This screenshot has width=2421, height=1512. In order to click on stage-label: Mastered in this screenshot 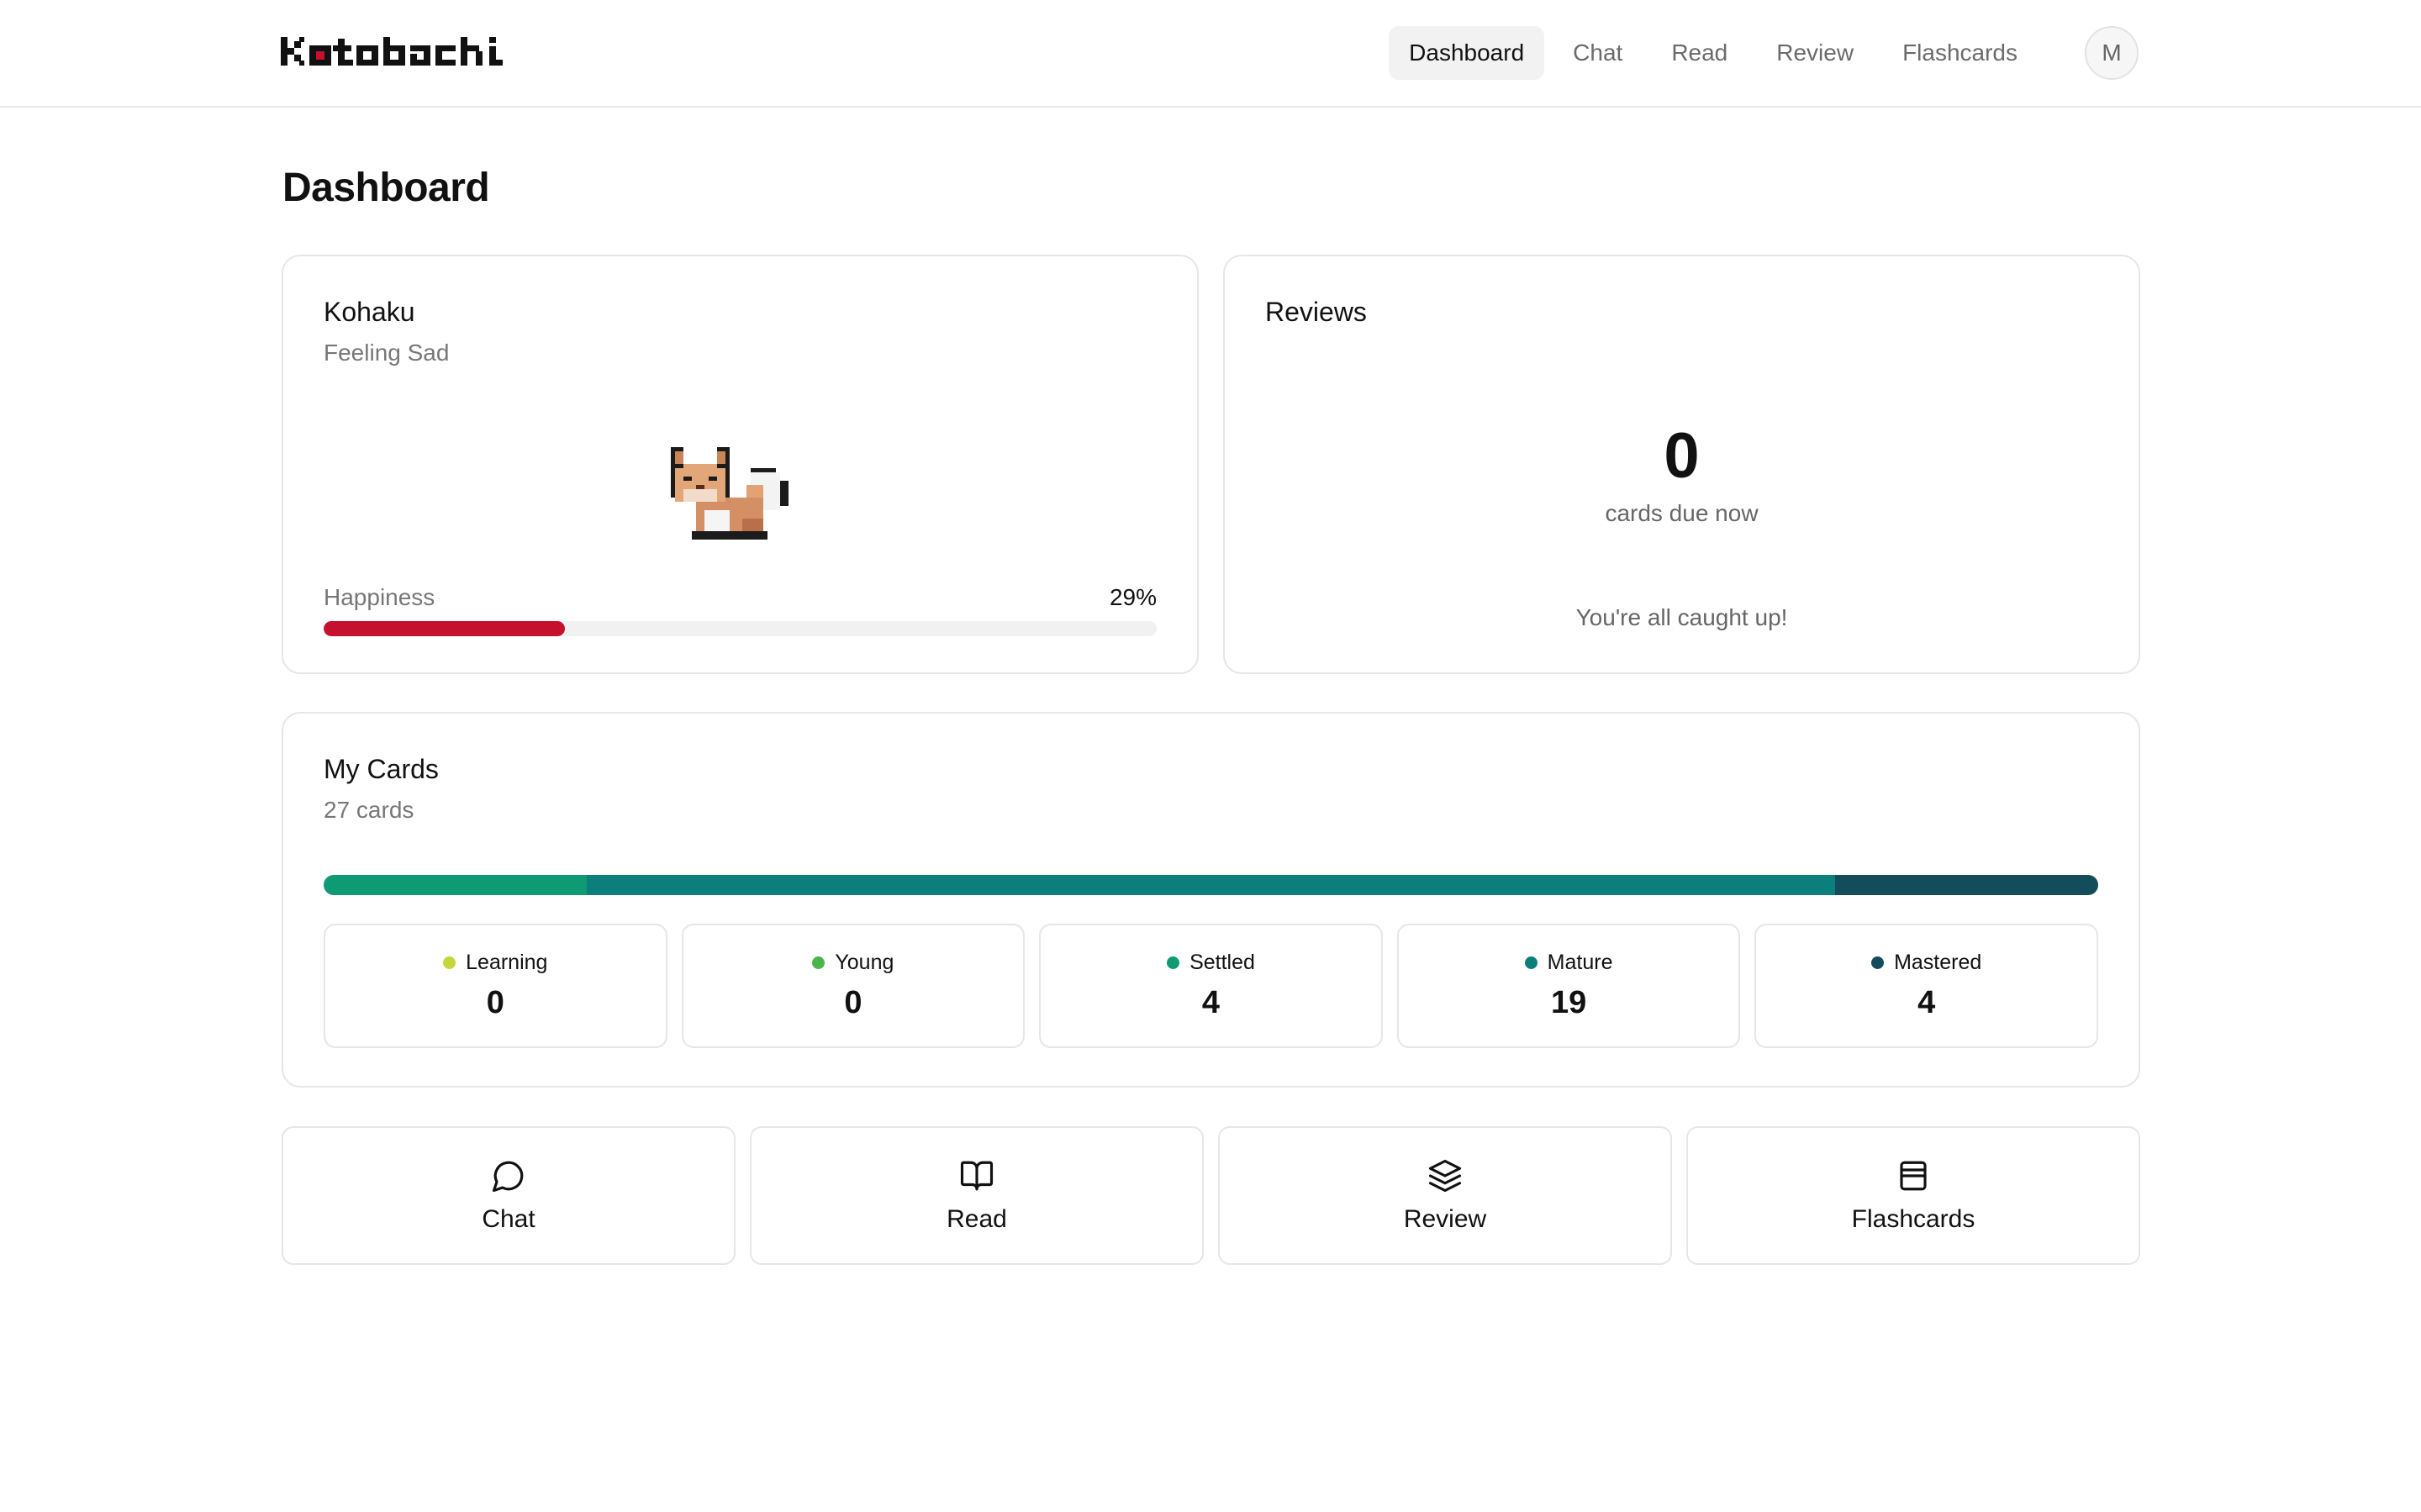, I will do `click(1938, 963)`.